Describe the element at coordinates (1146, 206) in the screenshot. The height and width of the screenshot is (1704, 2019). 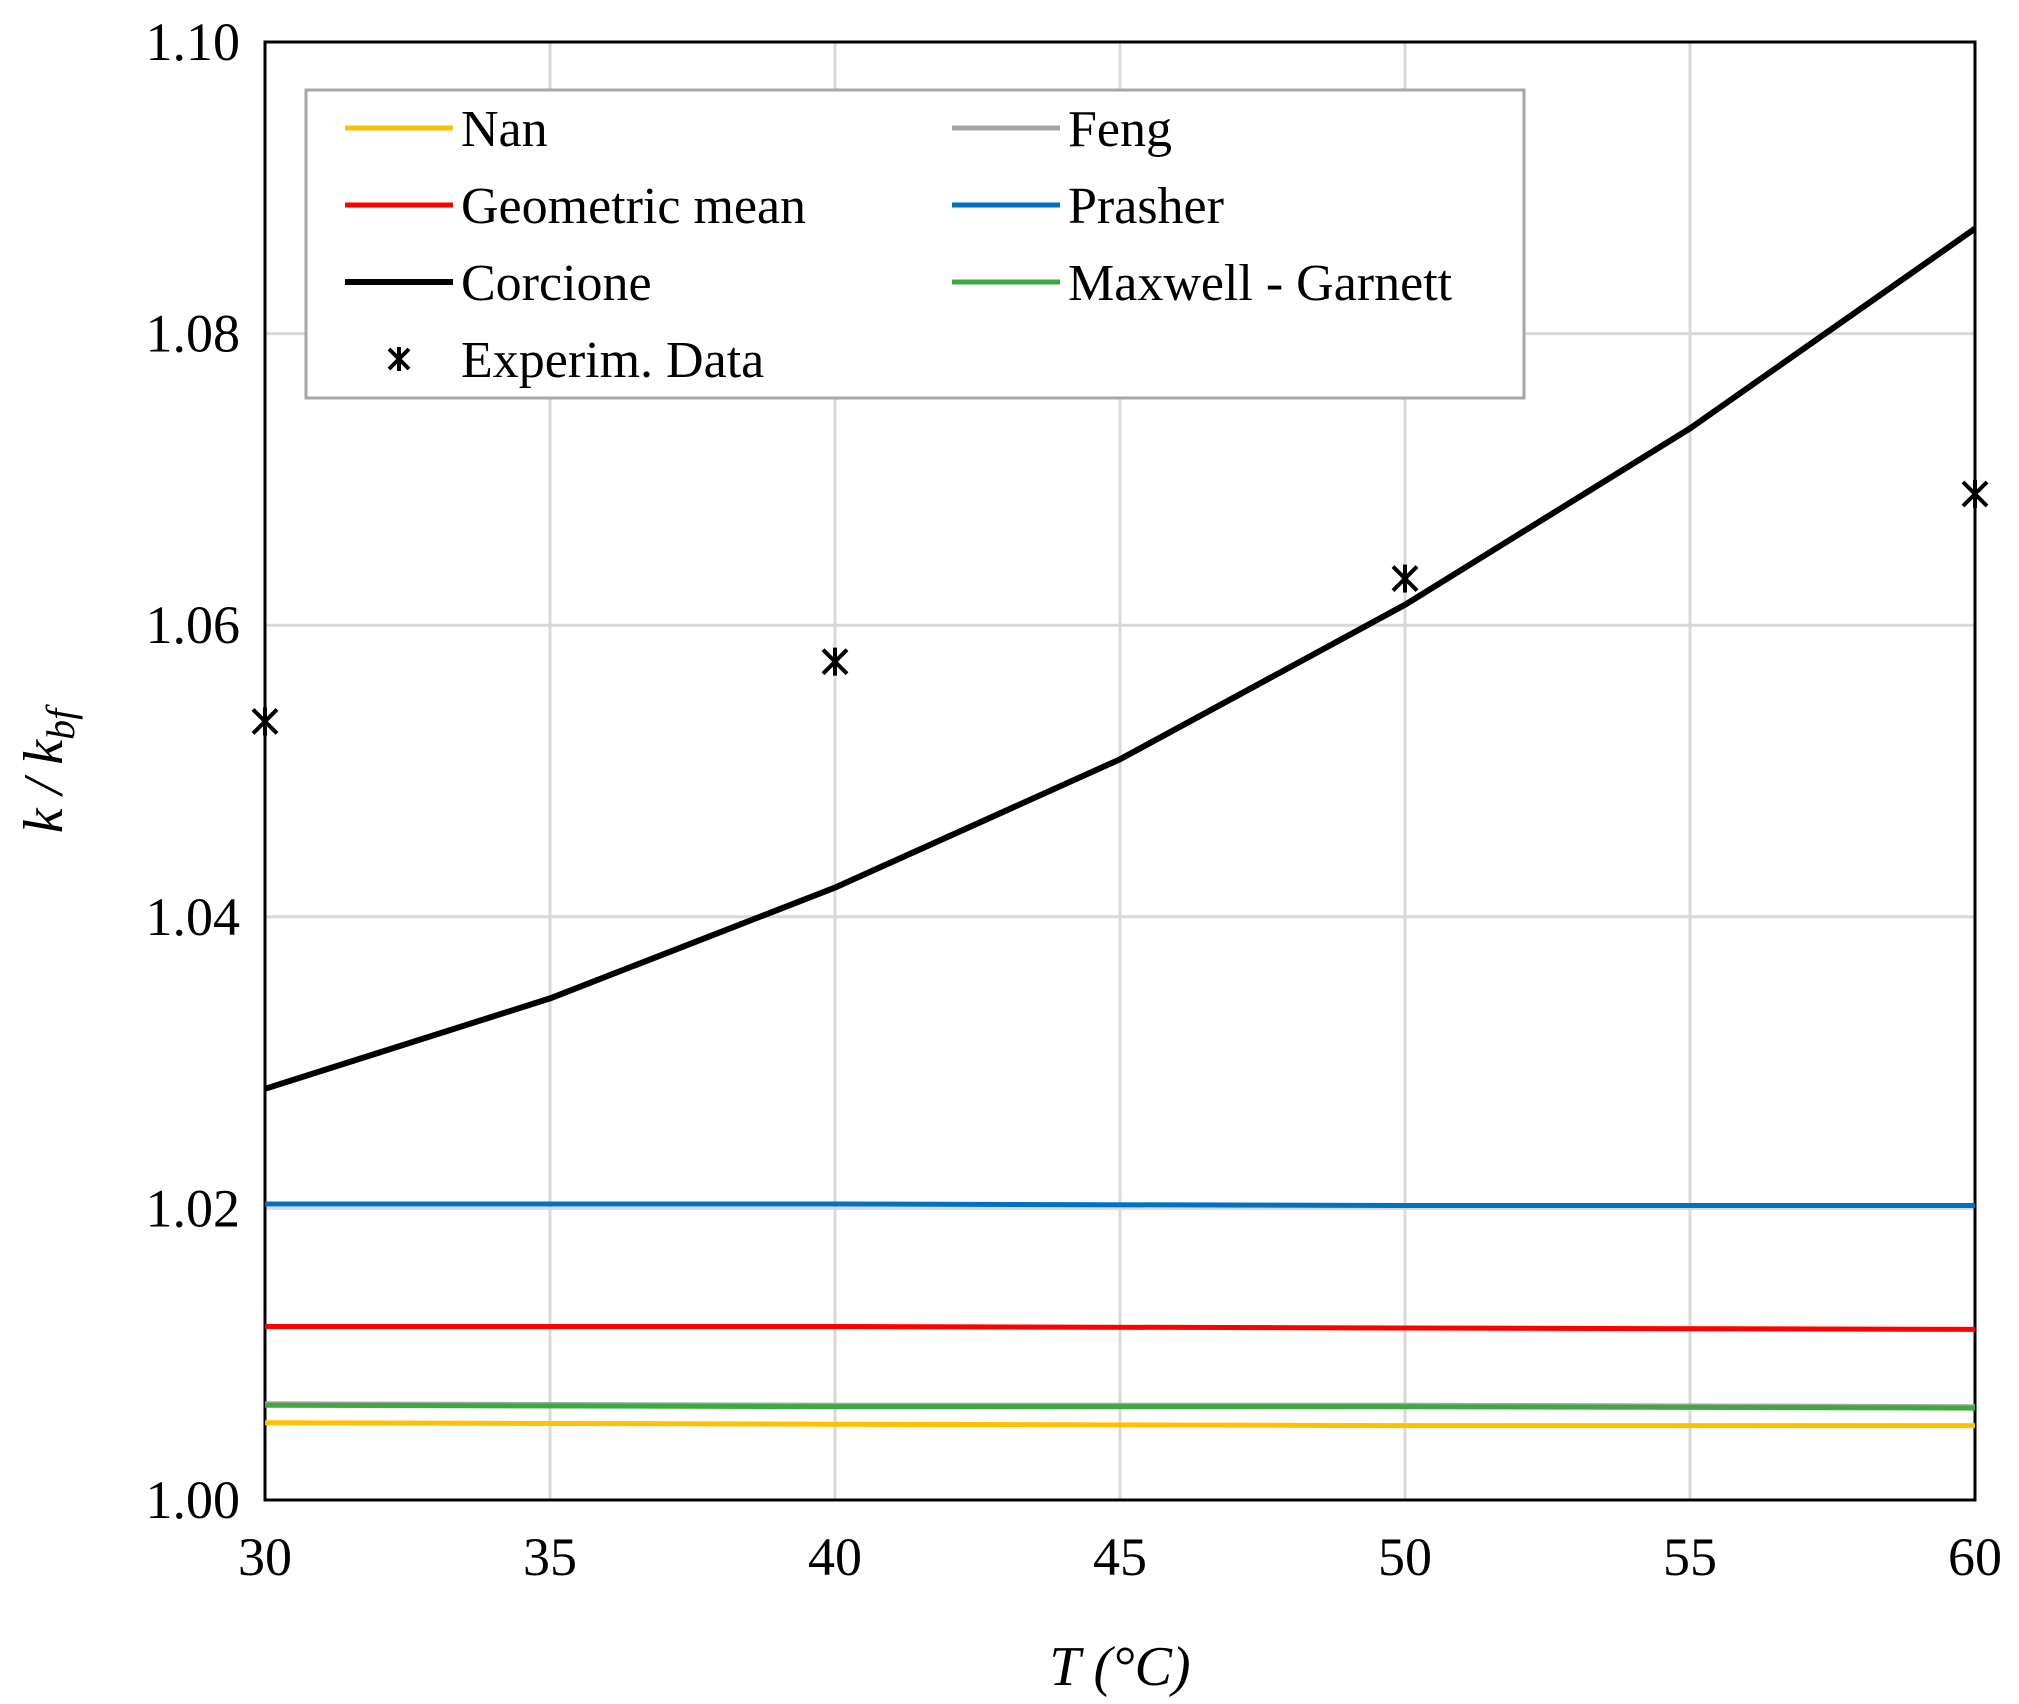
I see `legend-label: Prasher` at that location.